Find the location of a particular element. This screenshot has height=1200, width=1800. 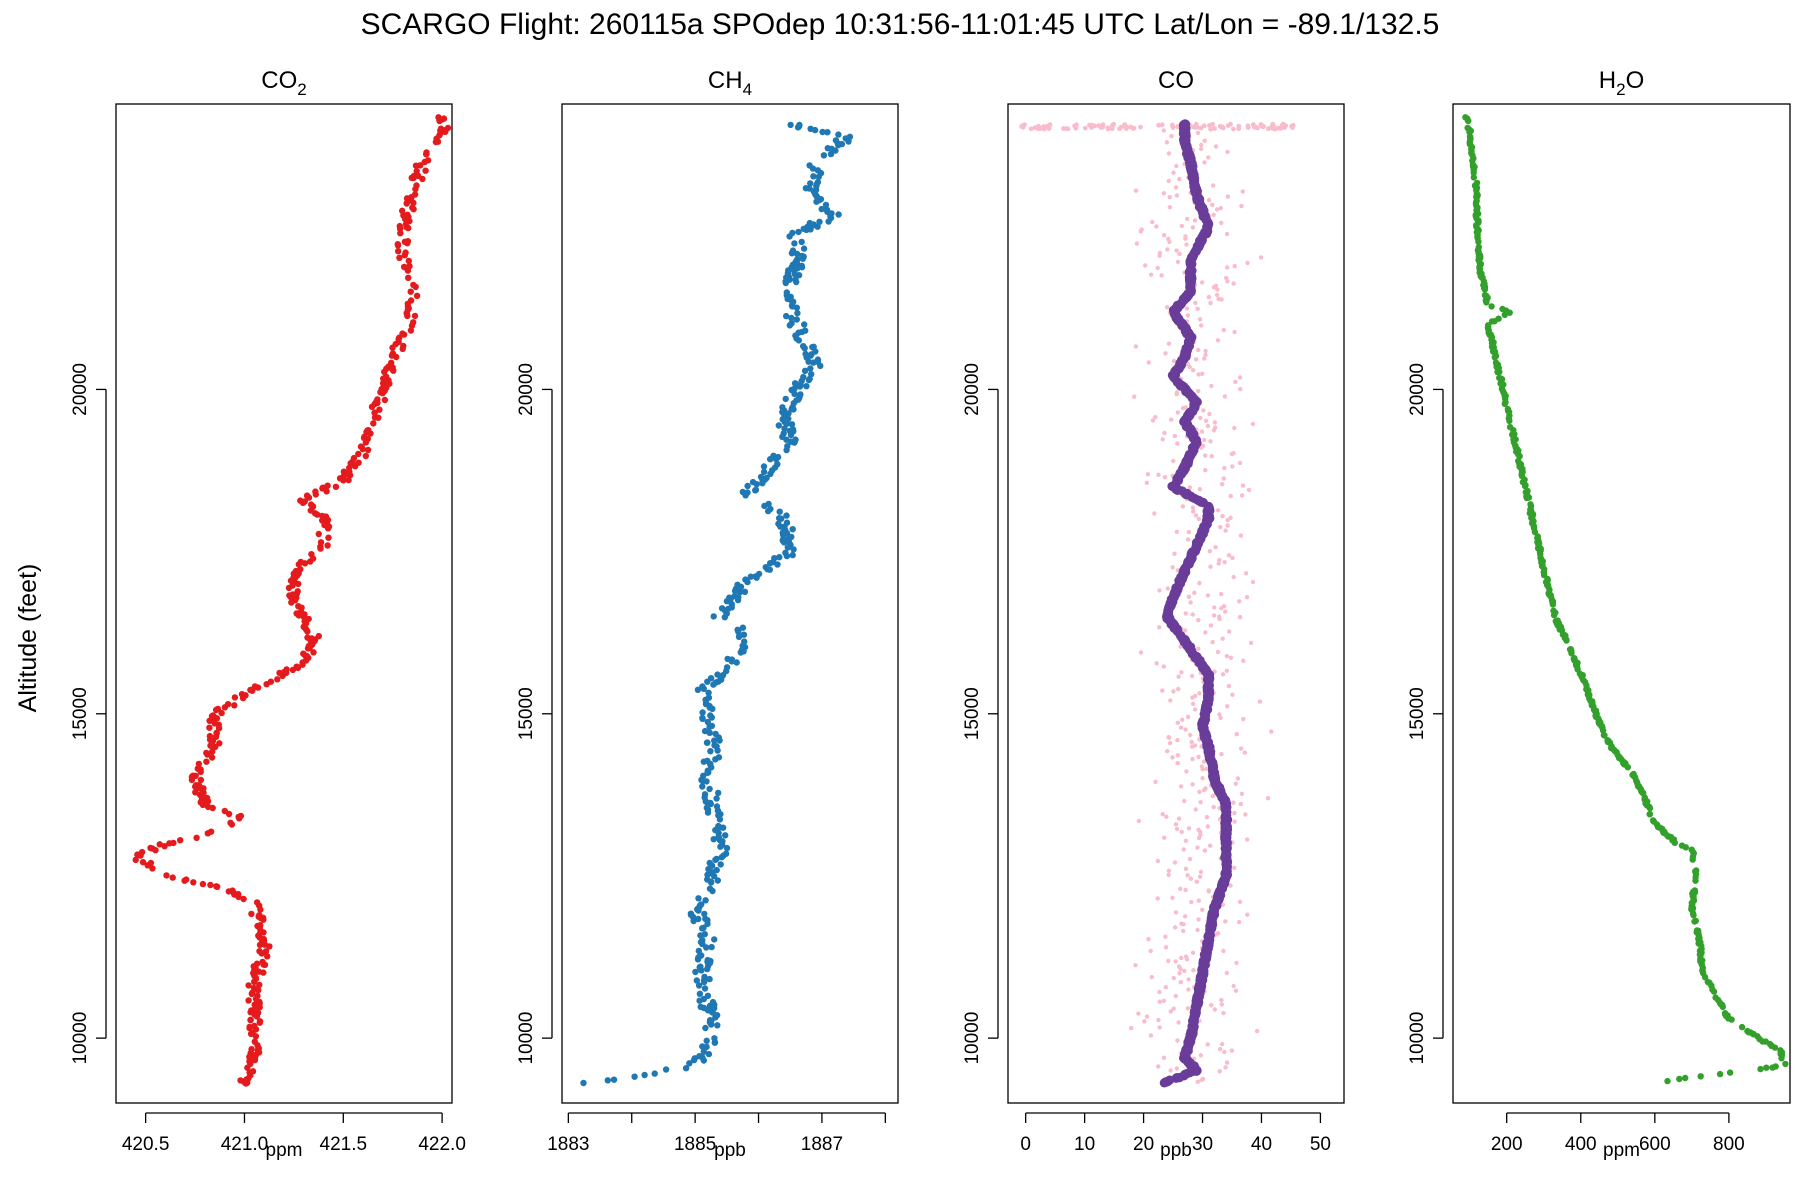

y-tick-label: 10000 is located at coordinates (526, 1038).